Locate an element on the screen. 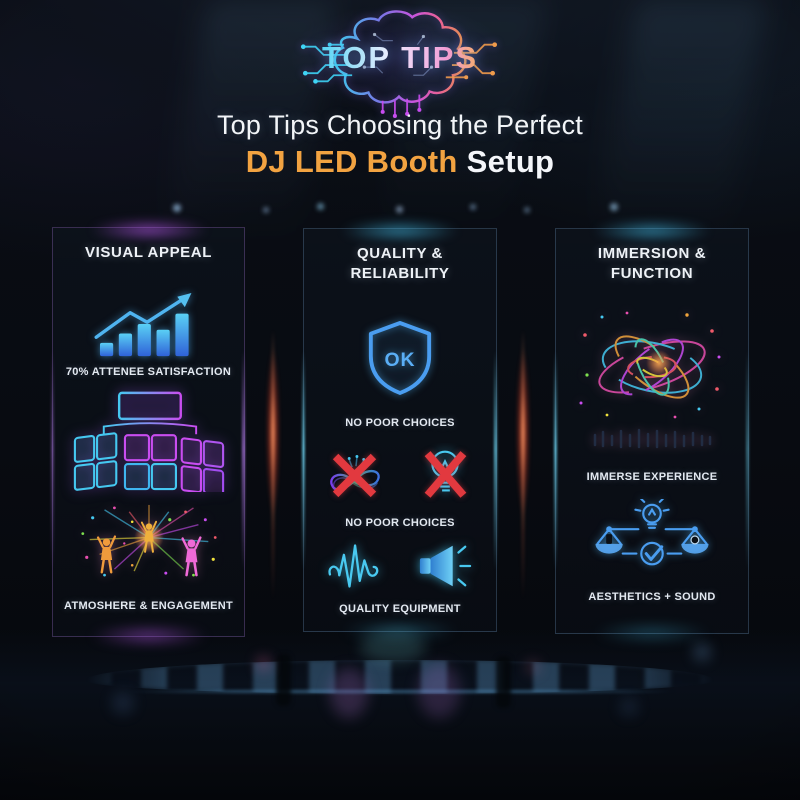 This screenshot has height=800, width=800. logo-glow is located at coordinates (400, 61).